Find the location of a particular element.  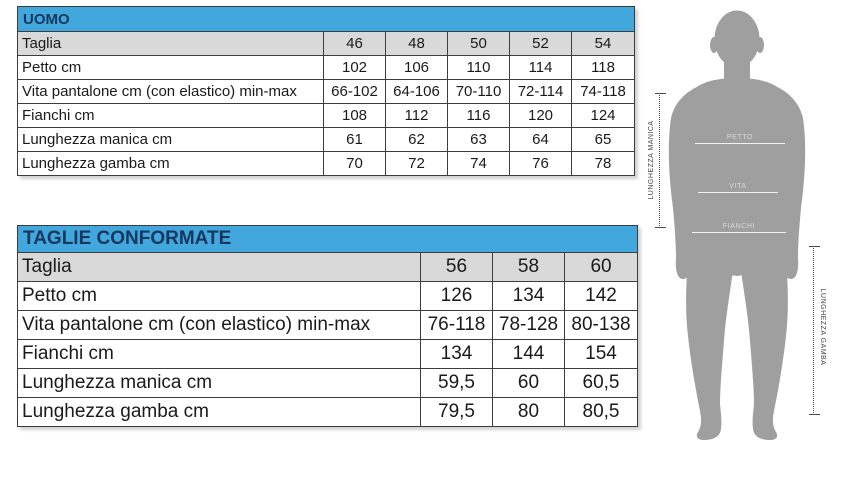

value-cell: 110 is located at coordinates (478, 67).